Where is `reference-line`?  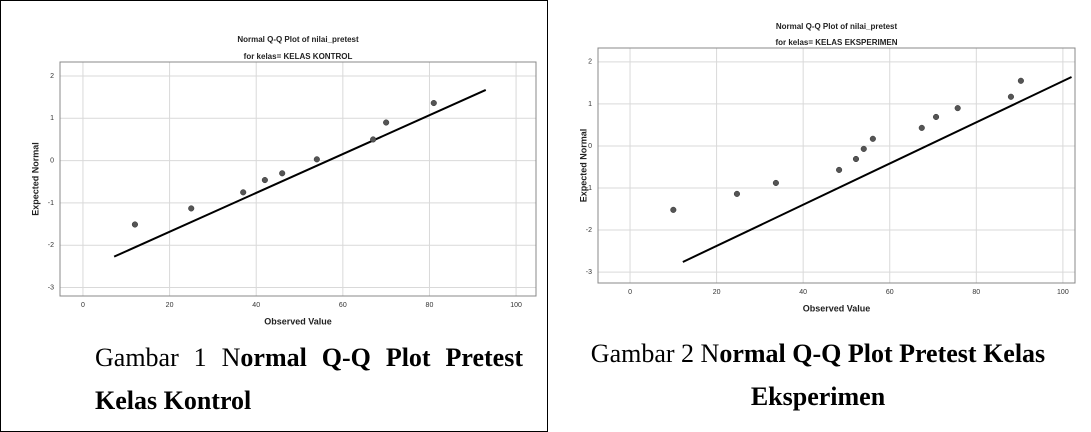
reference-line is located at coordinates (300, 173).